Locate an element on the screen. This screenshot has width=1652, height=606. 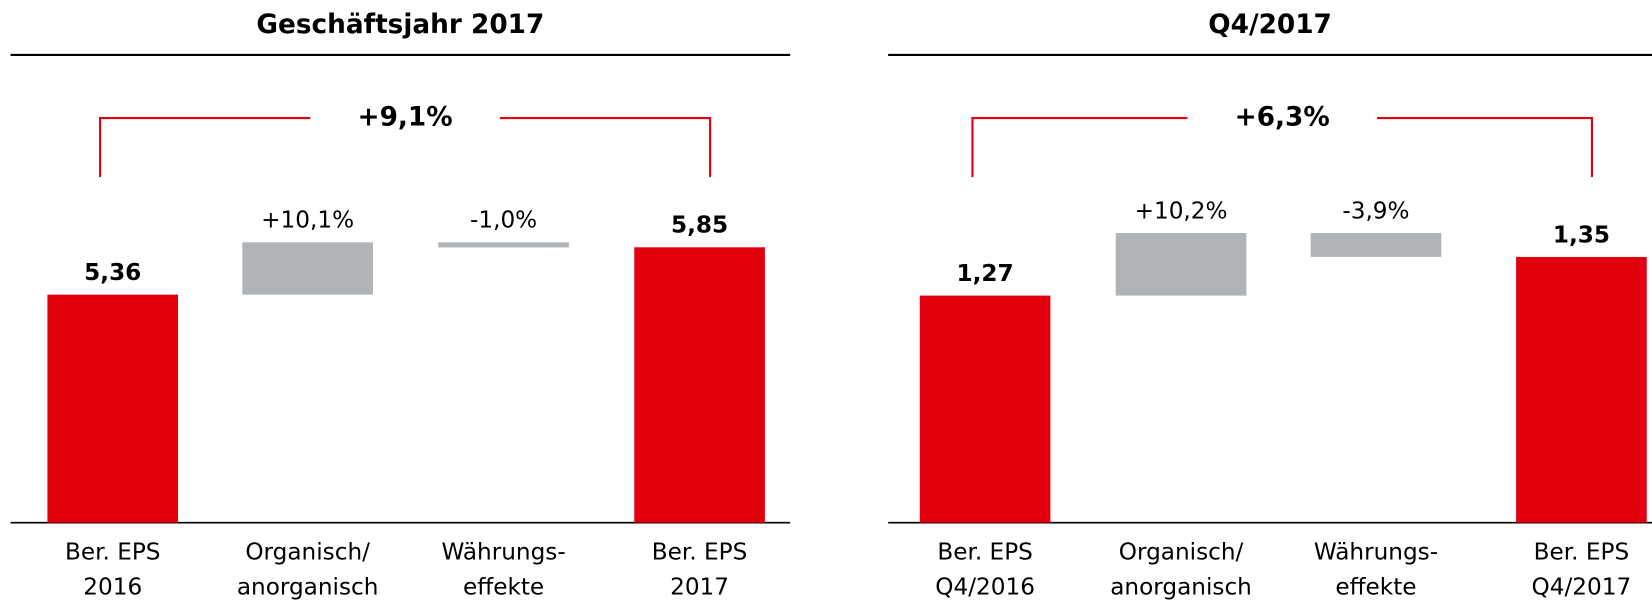
value-label: -1,0% is located at coordinates (503, 220).